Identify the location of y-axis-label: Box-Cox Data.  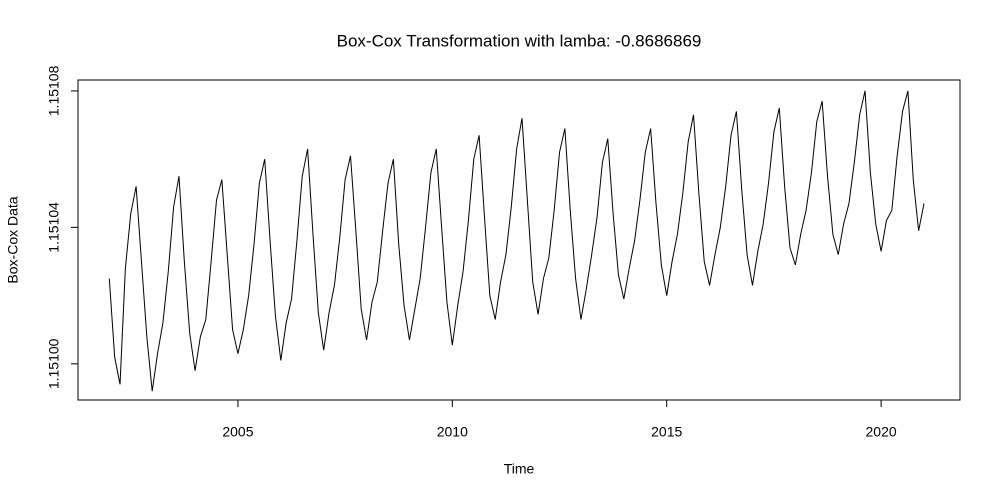
(13, 239).